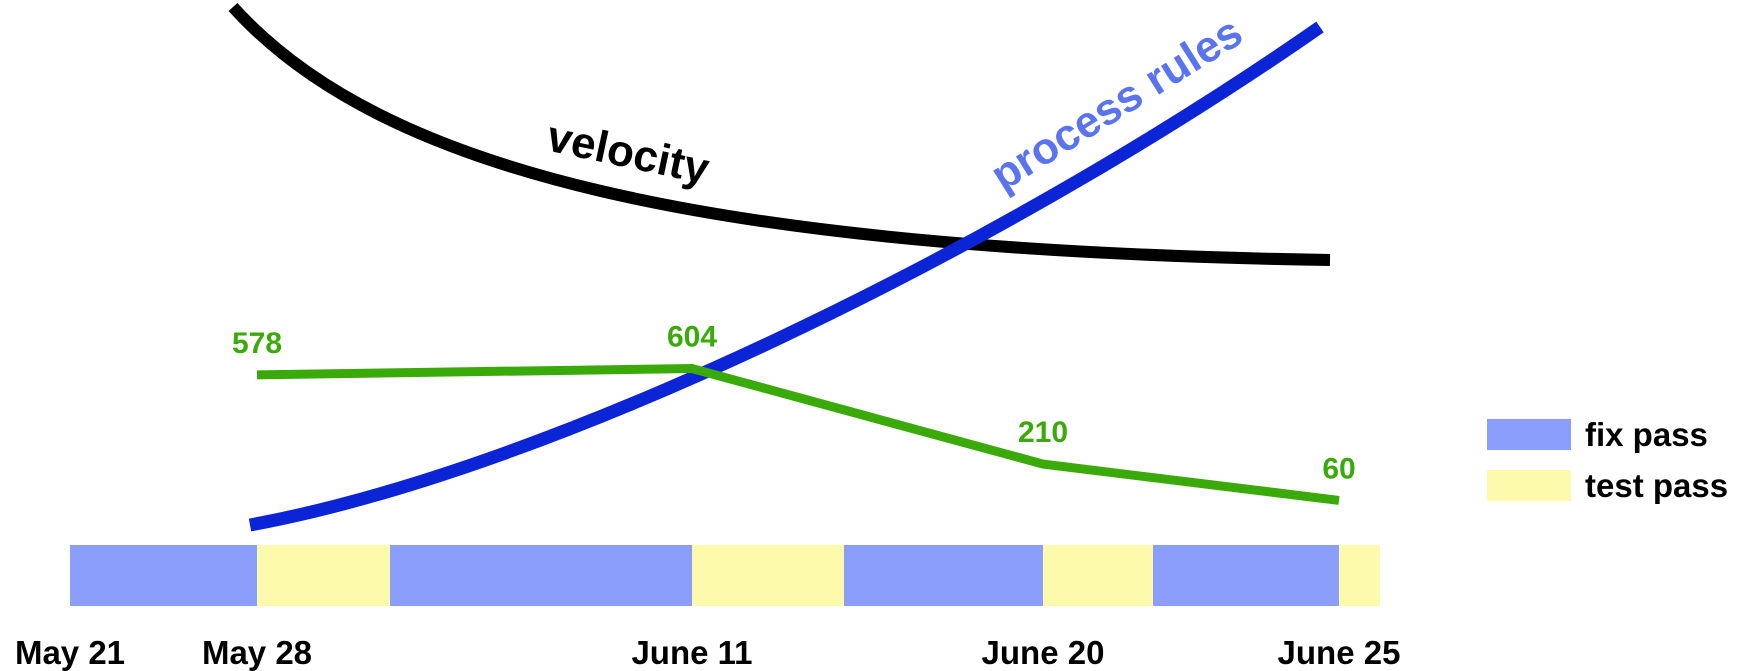  I want to click on x-tick-label: June 20, so click(1043, 652).